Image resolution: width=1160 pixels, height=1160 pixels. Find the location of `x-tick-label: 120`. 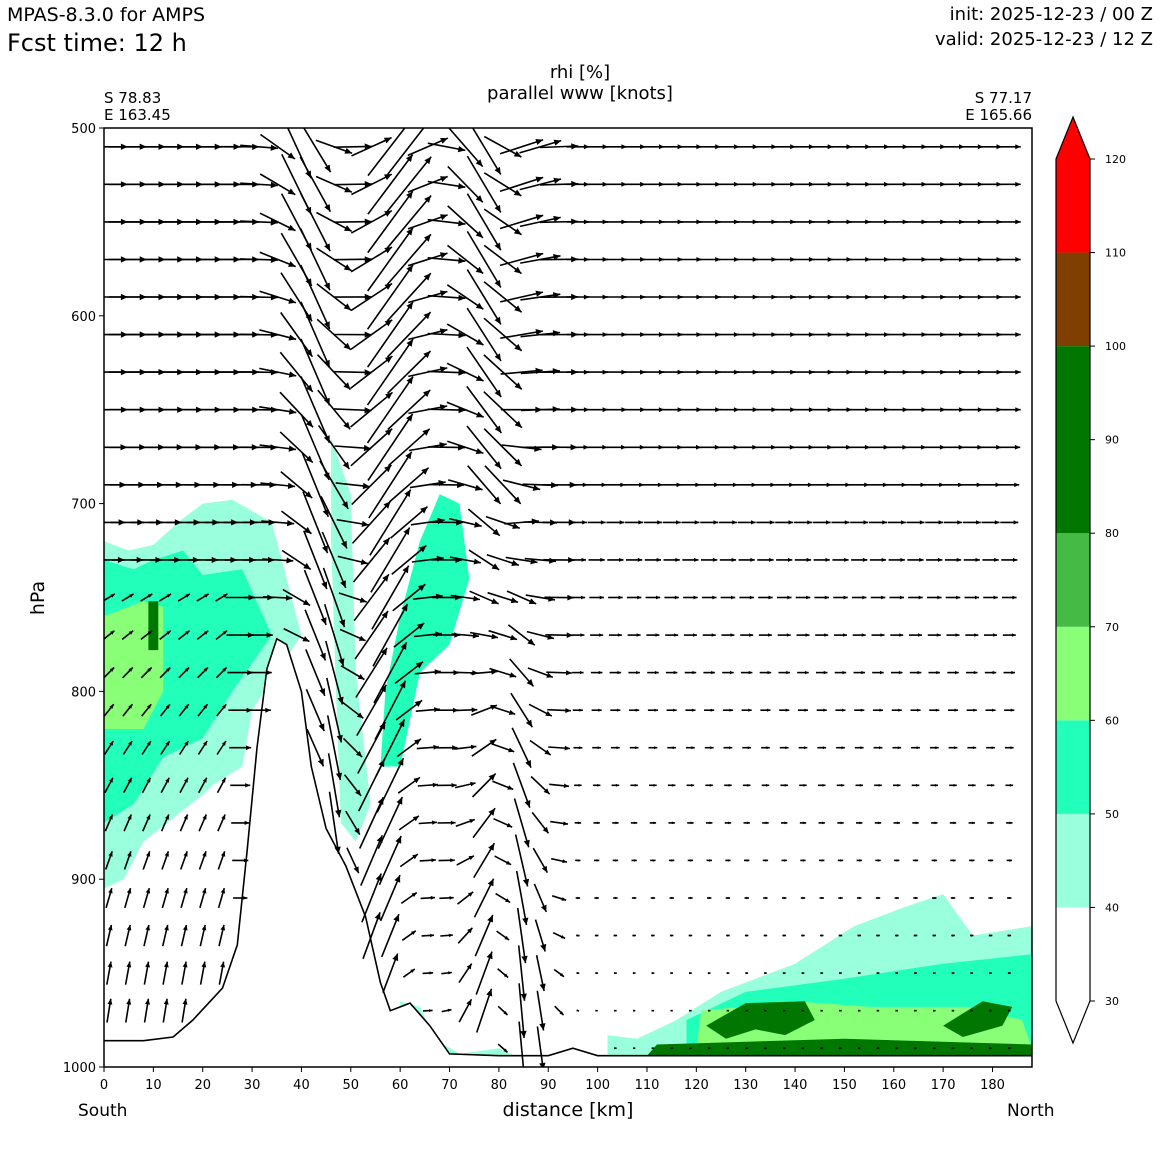

x-tick-label: 120 is located at coordinates (696, 1085).